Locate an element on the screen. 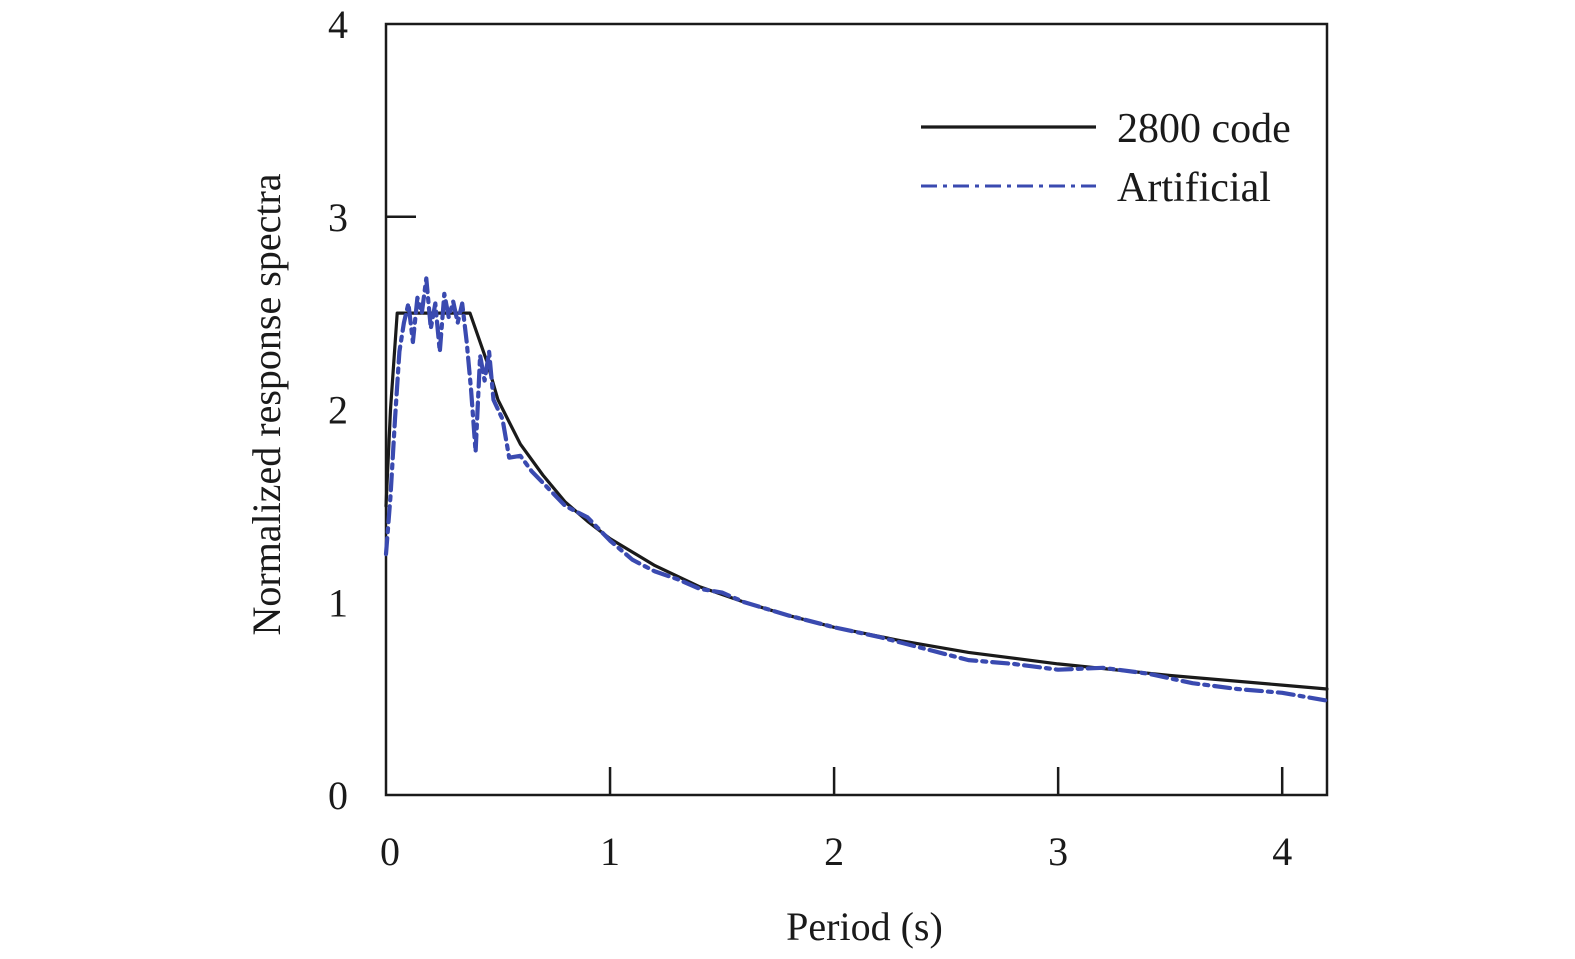 The height and width of the screenshot is (959, 1575). y-axis-label: Normalized response spectra is located at coordinates (266, 404).